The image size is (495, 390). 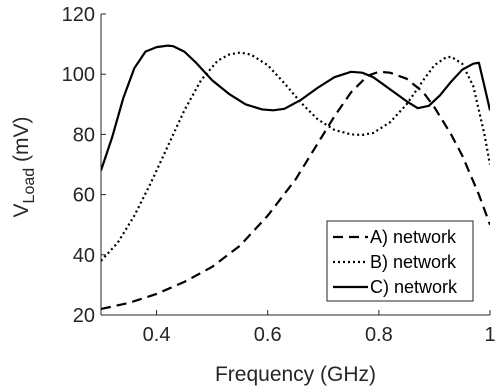 What do you see at coordinates (413, 237) in the screenshot?
I see `legend-label-a: A) network` at bounding box center [413, 237].